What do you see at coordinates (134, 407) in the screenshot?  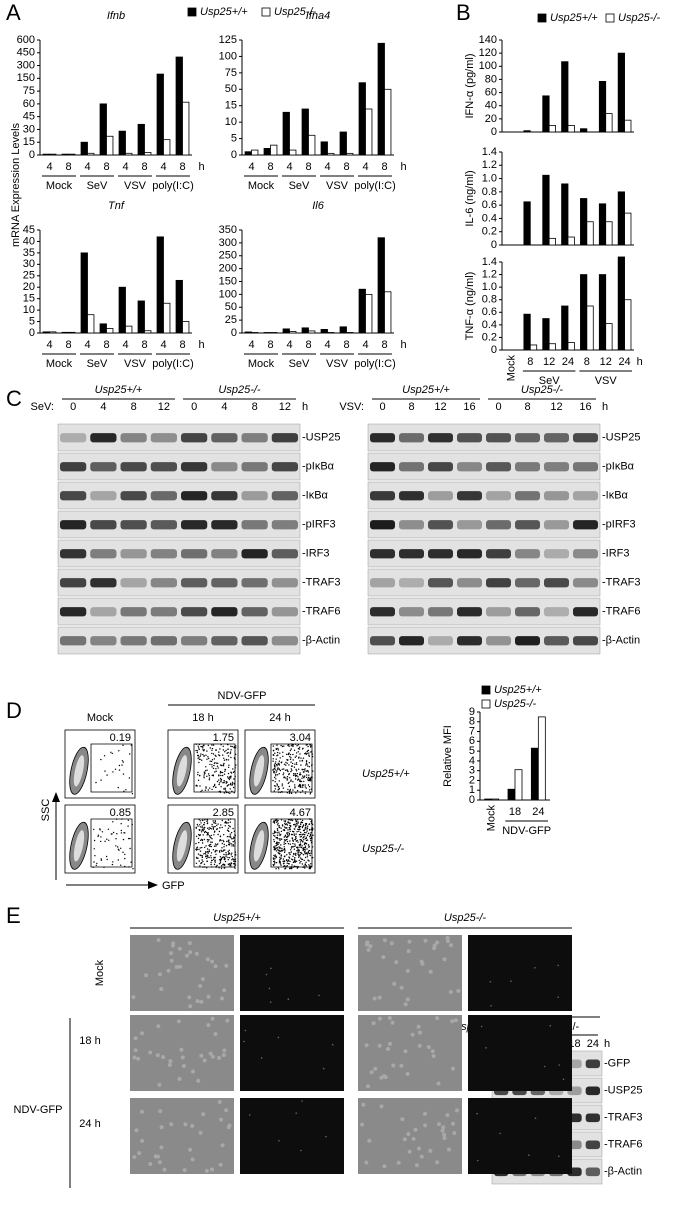 I see `lane-label: 8` at bounding box center [134, 407].